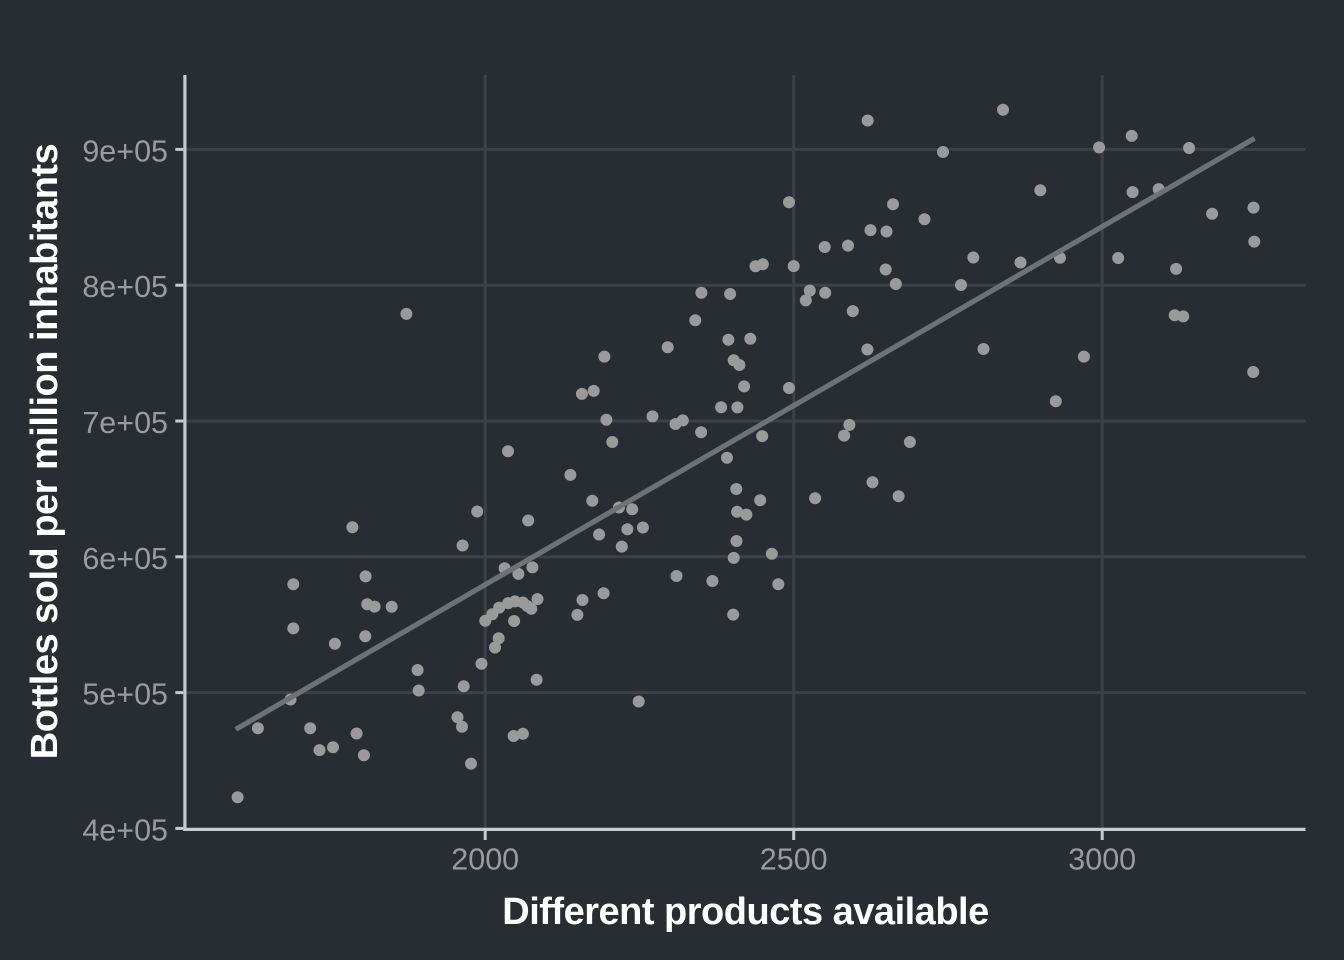  I want to click on svg-text: 7e+05, so click(125, 423).